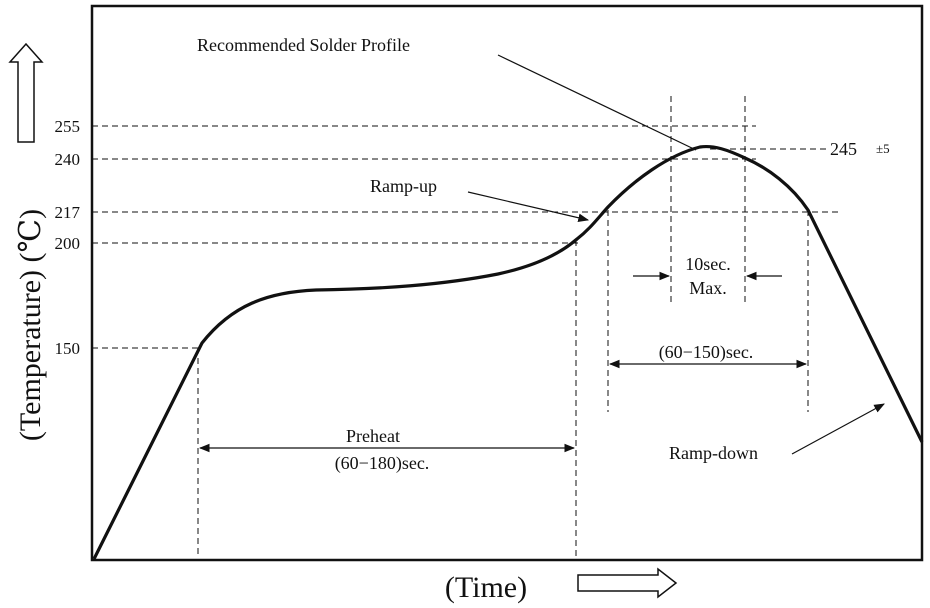 This screenshot has height=608, width=930. I want to click on preheat-duration-label: (60−180)sec., so click(382, 463).